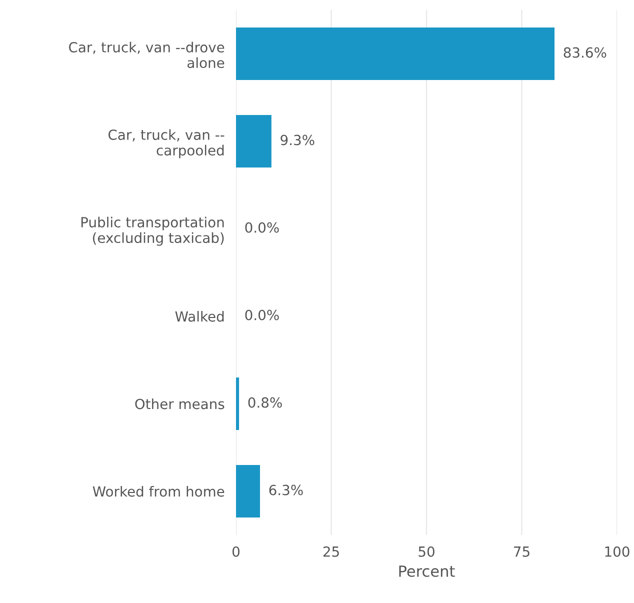  I want to click on data-label: 0.8%, so click(265, 402).